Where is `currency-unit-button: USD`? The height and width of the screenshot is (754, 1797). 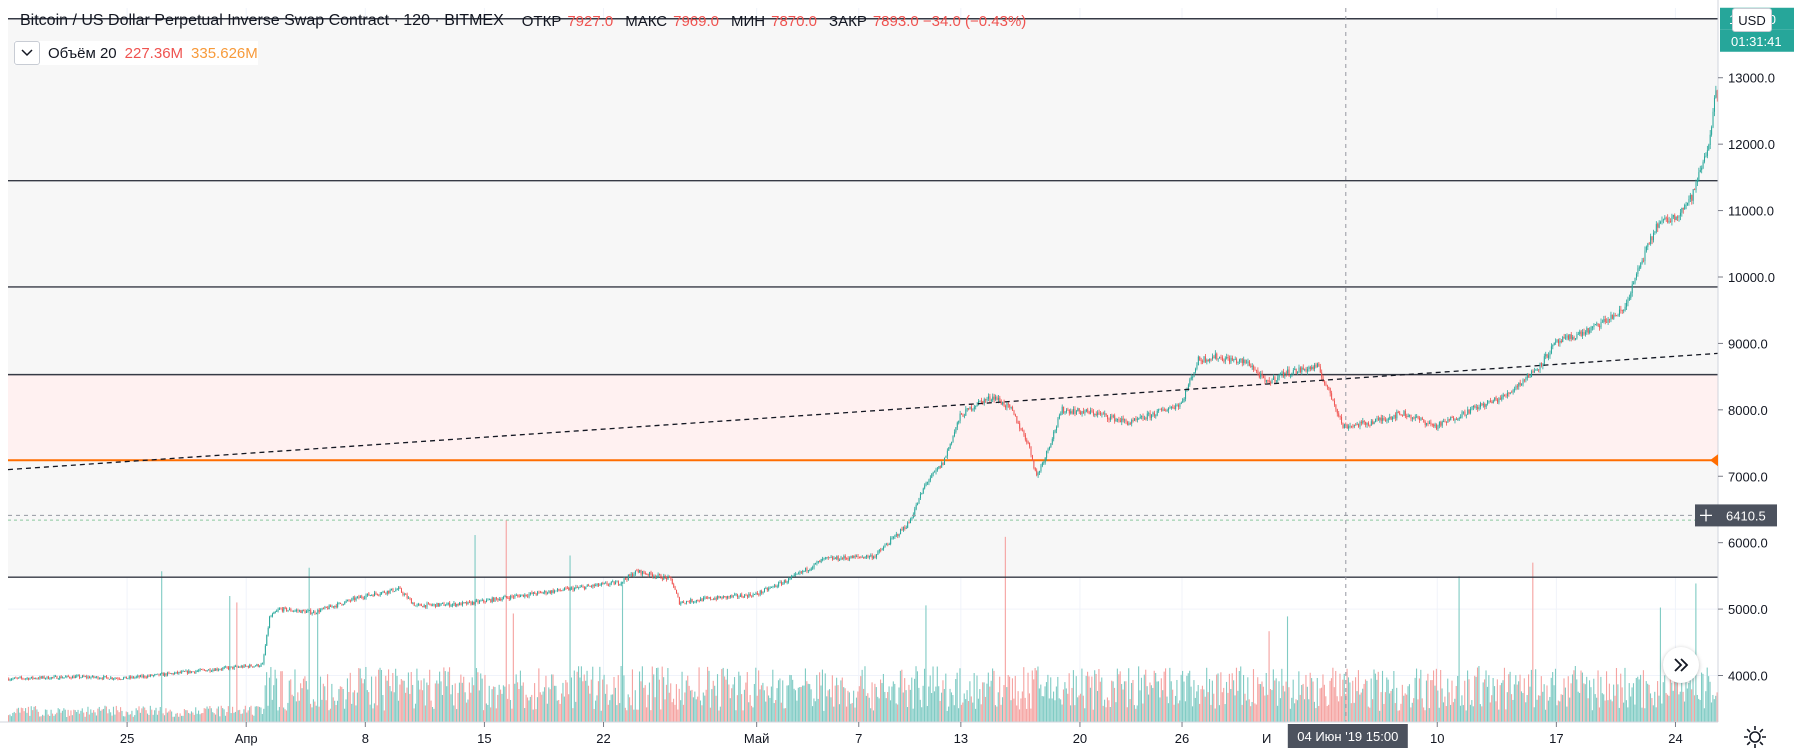 currency-unit-button: USD is located at coordinates (1752, 20).